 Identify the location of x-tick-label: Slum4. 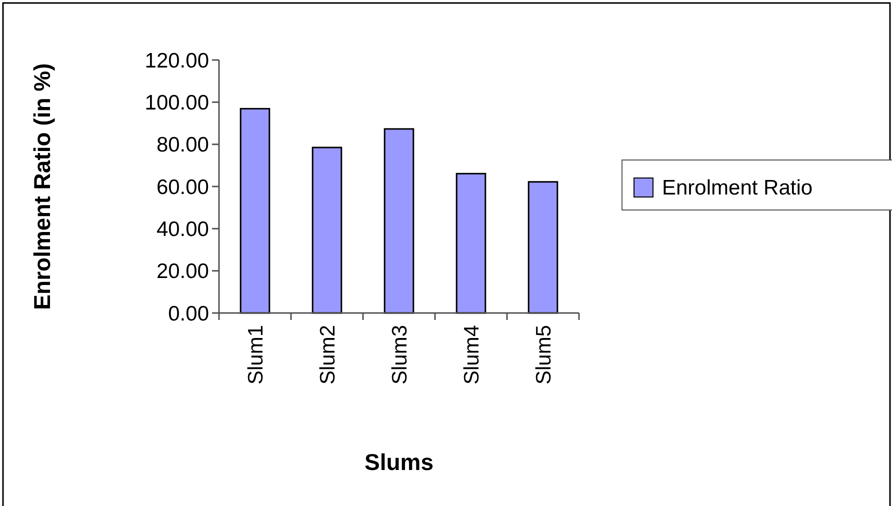
(472, 354).